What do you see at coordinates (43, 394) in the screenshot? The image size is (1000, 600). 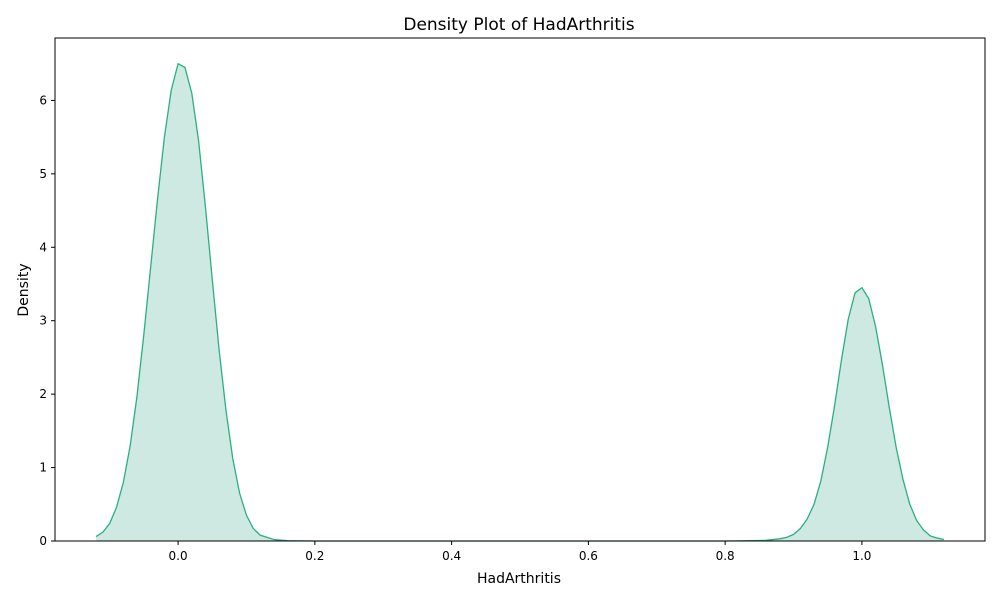 I see `y-tick-label: 2` at bounding box center [43, 394].